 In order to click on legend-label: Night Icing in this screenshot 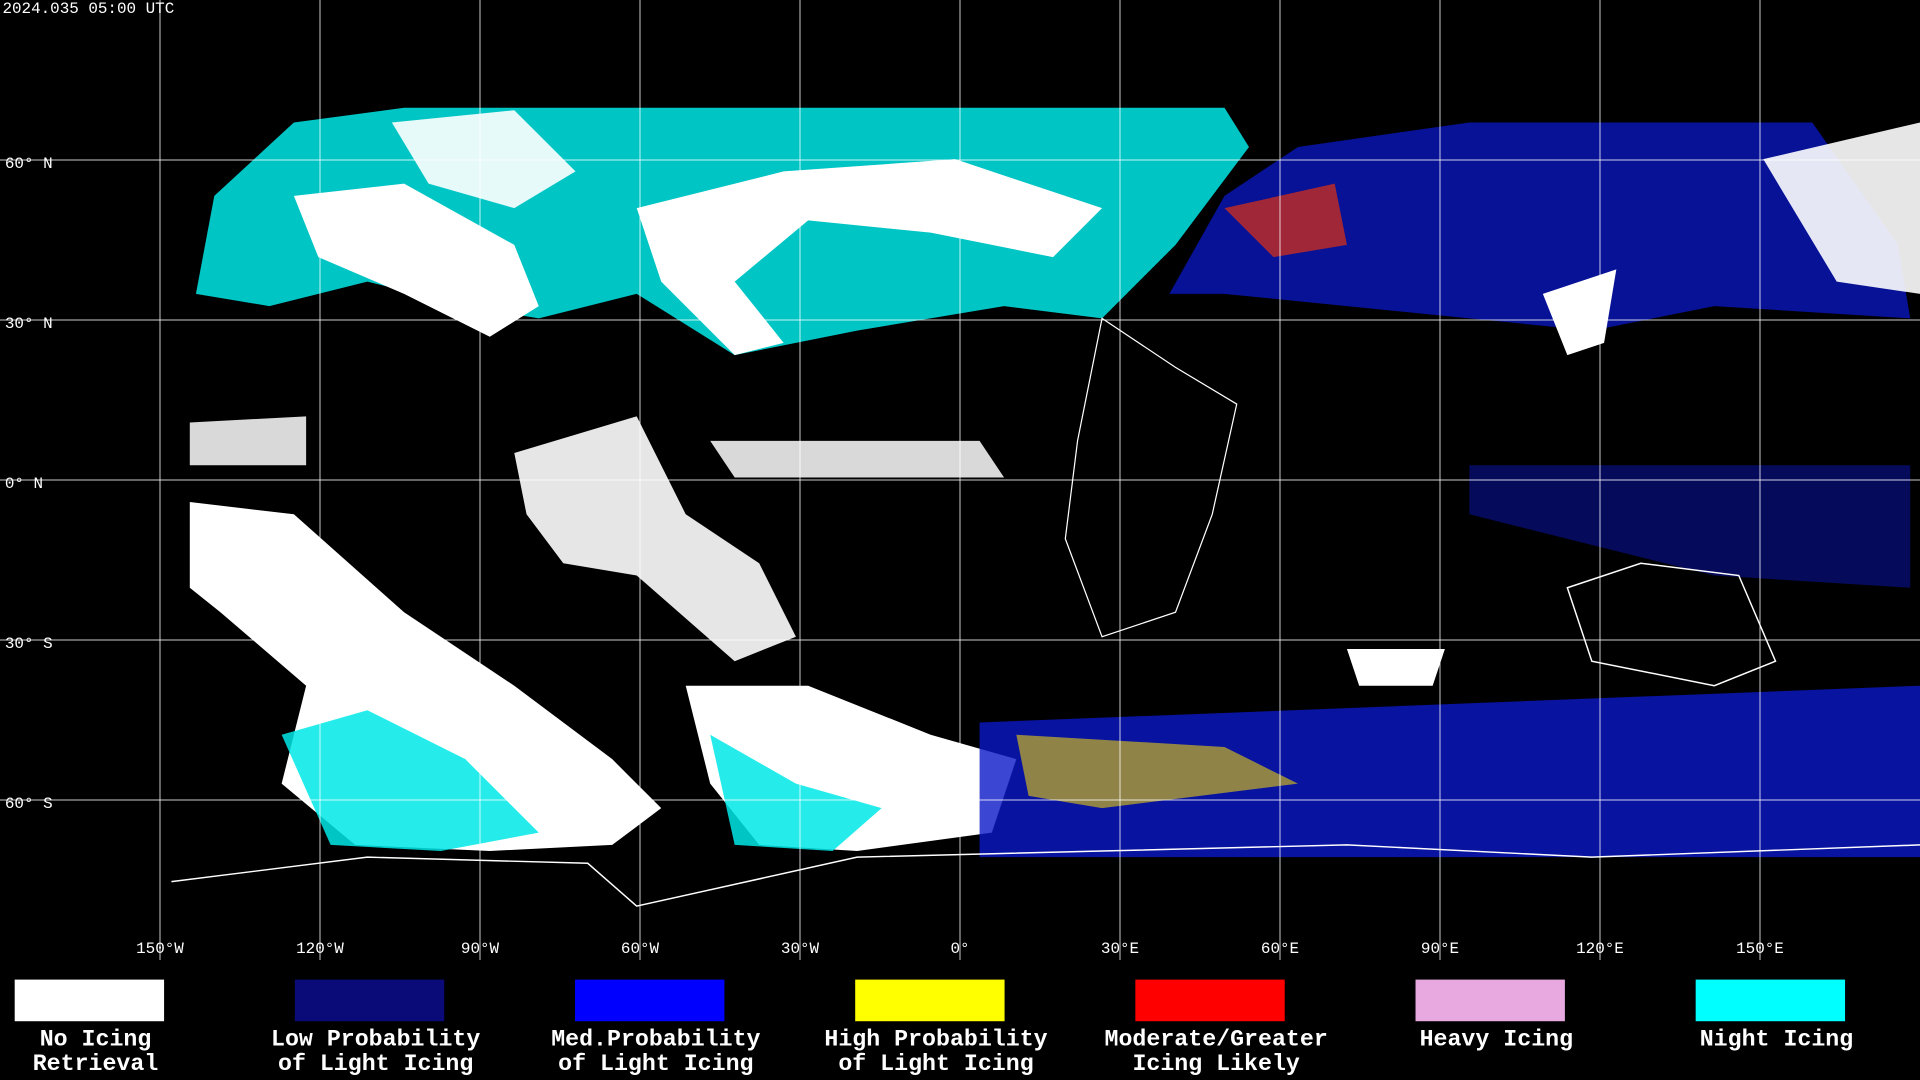, I will do `click(1776, 1040)`.